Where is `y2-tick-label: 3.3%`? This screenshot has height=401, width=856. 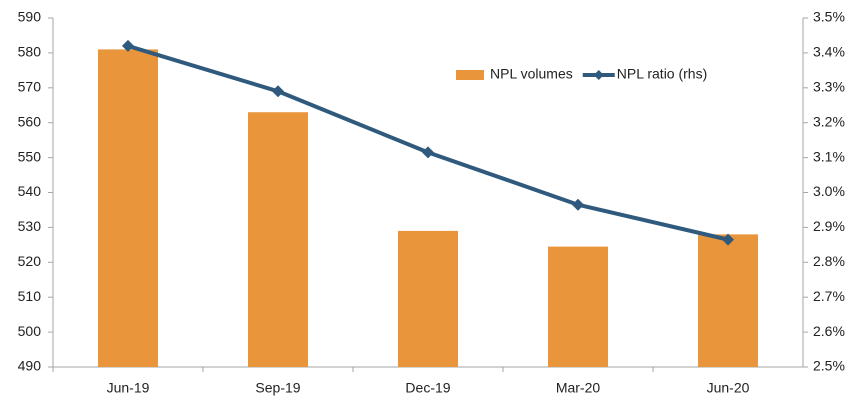
y2-tick-label: 3.3% is located at coordinates (829, 87).